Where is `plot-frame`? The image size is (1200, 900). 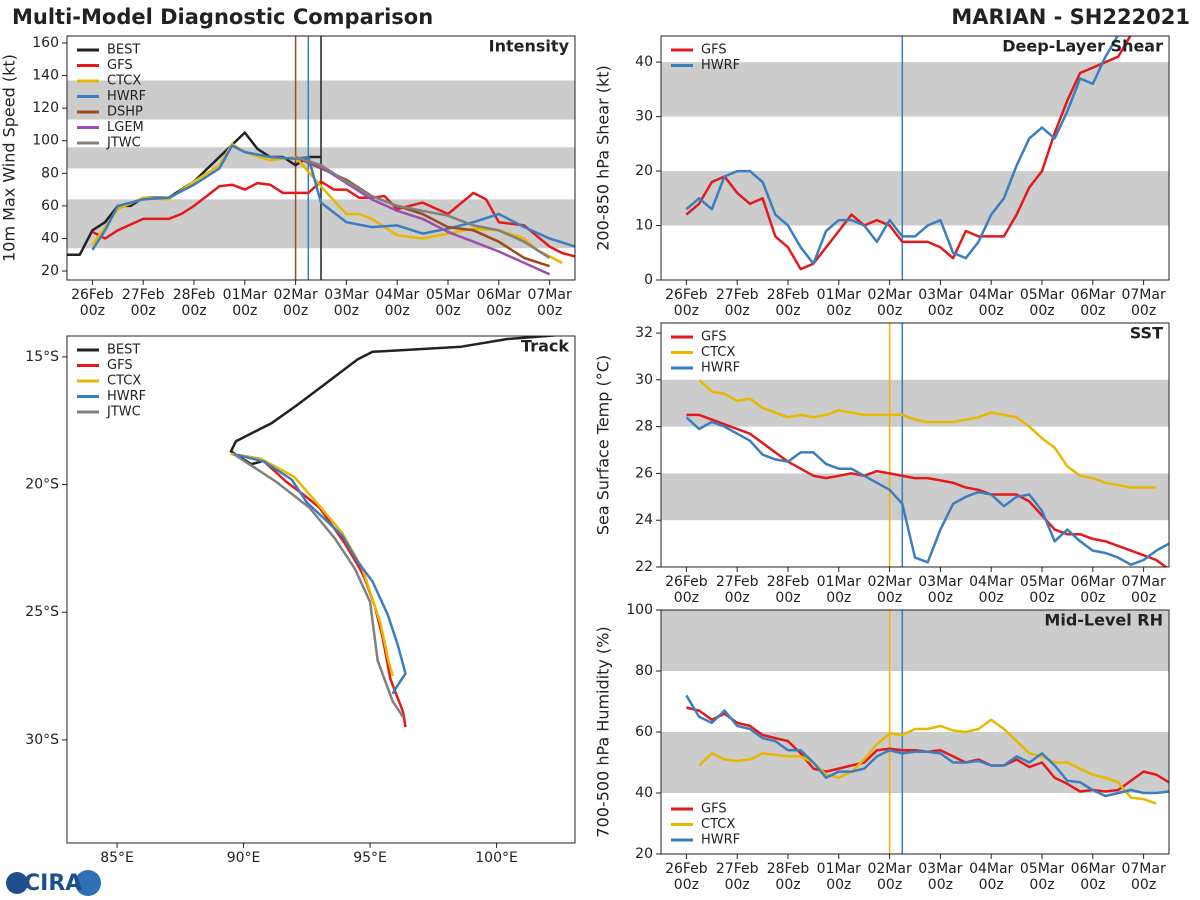 plot-frame is located at coordinates (915, 445).